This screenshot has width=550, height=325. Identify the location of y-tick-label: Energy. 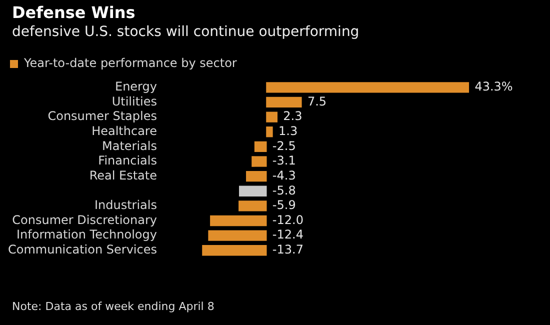
(135, 87).